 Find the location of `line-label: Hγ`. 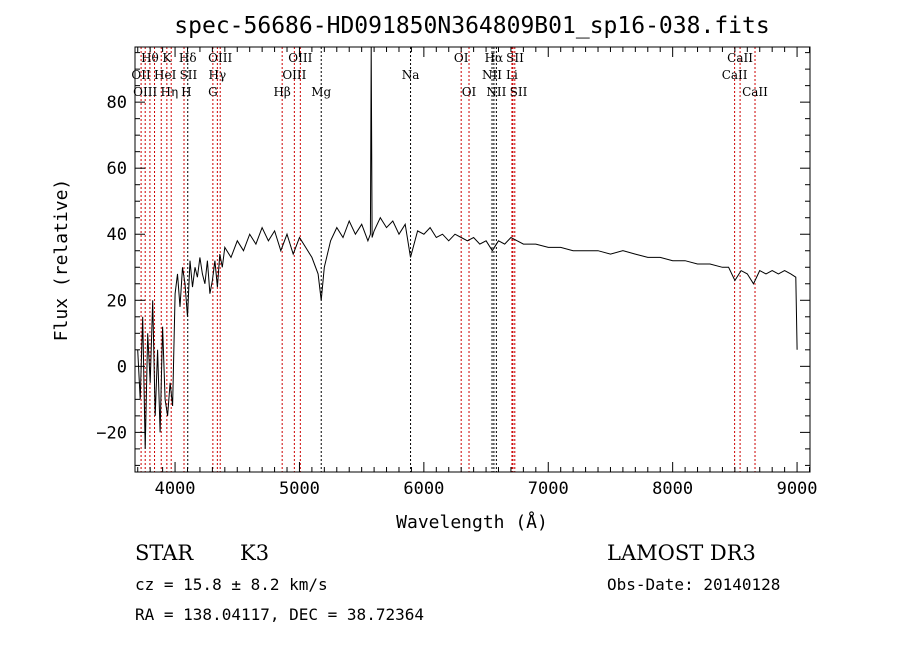

line-label: Hγ is located at coordinates (218, 75).